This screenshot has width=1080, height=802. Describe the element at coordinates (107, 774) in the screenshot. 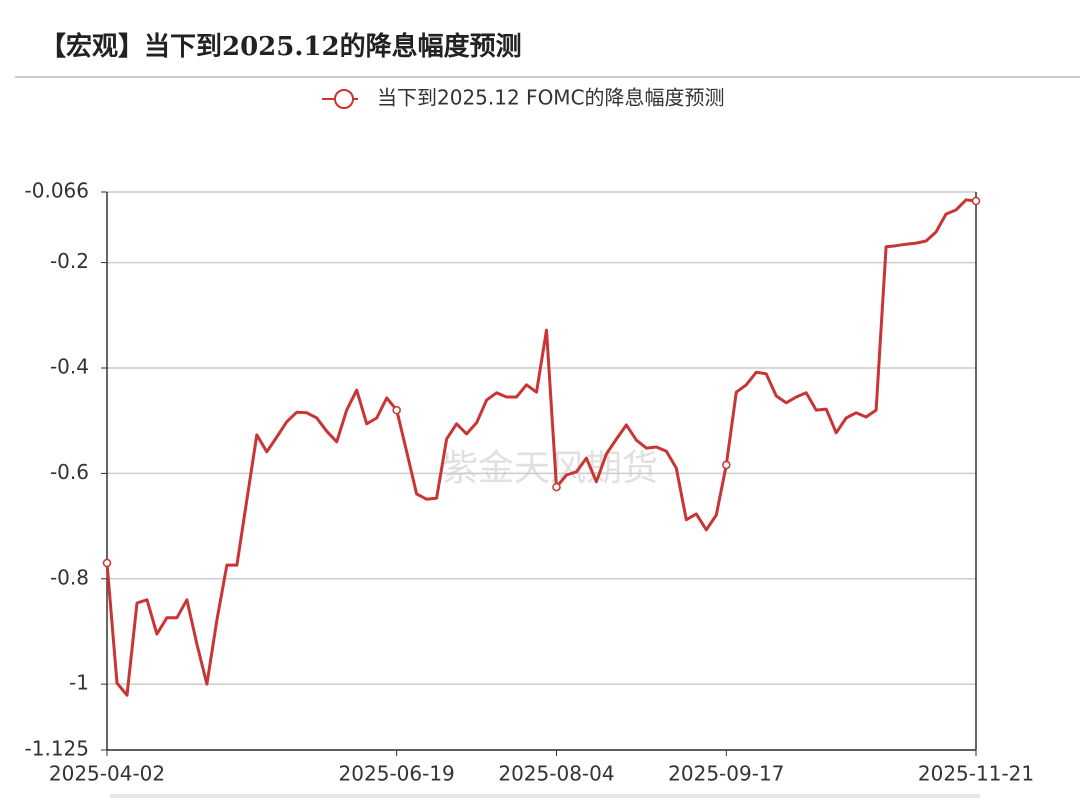

I see `x-tick-label: 2025-04-02` at that location.